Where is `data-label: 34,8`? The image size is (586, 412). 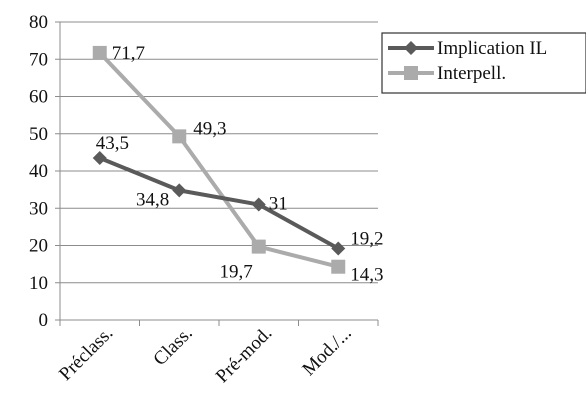
data-label: 34,8 is located at coordinates (152, 199).